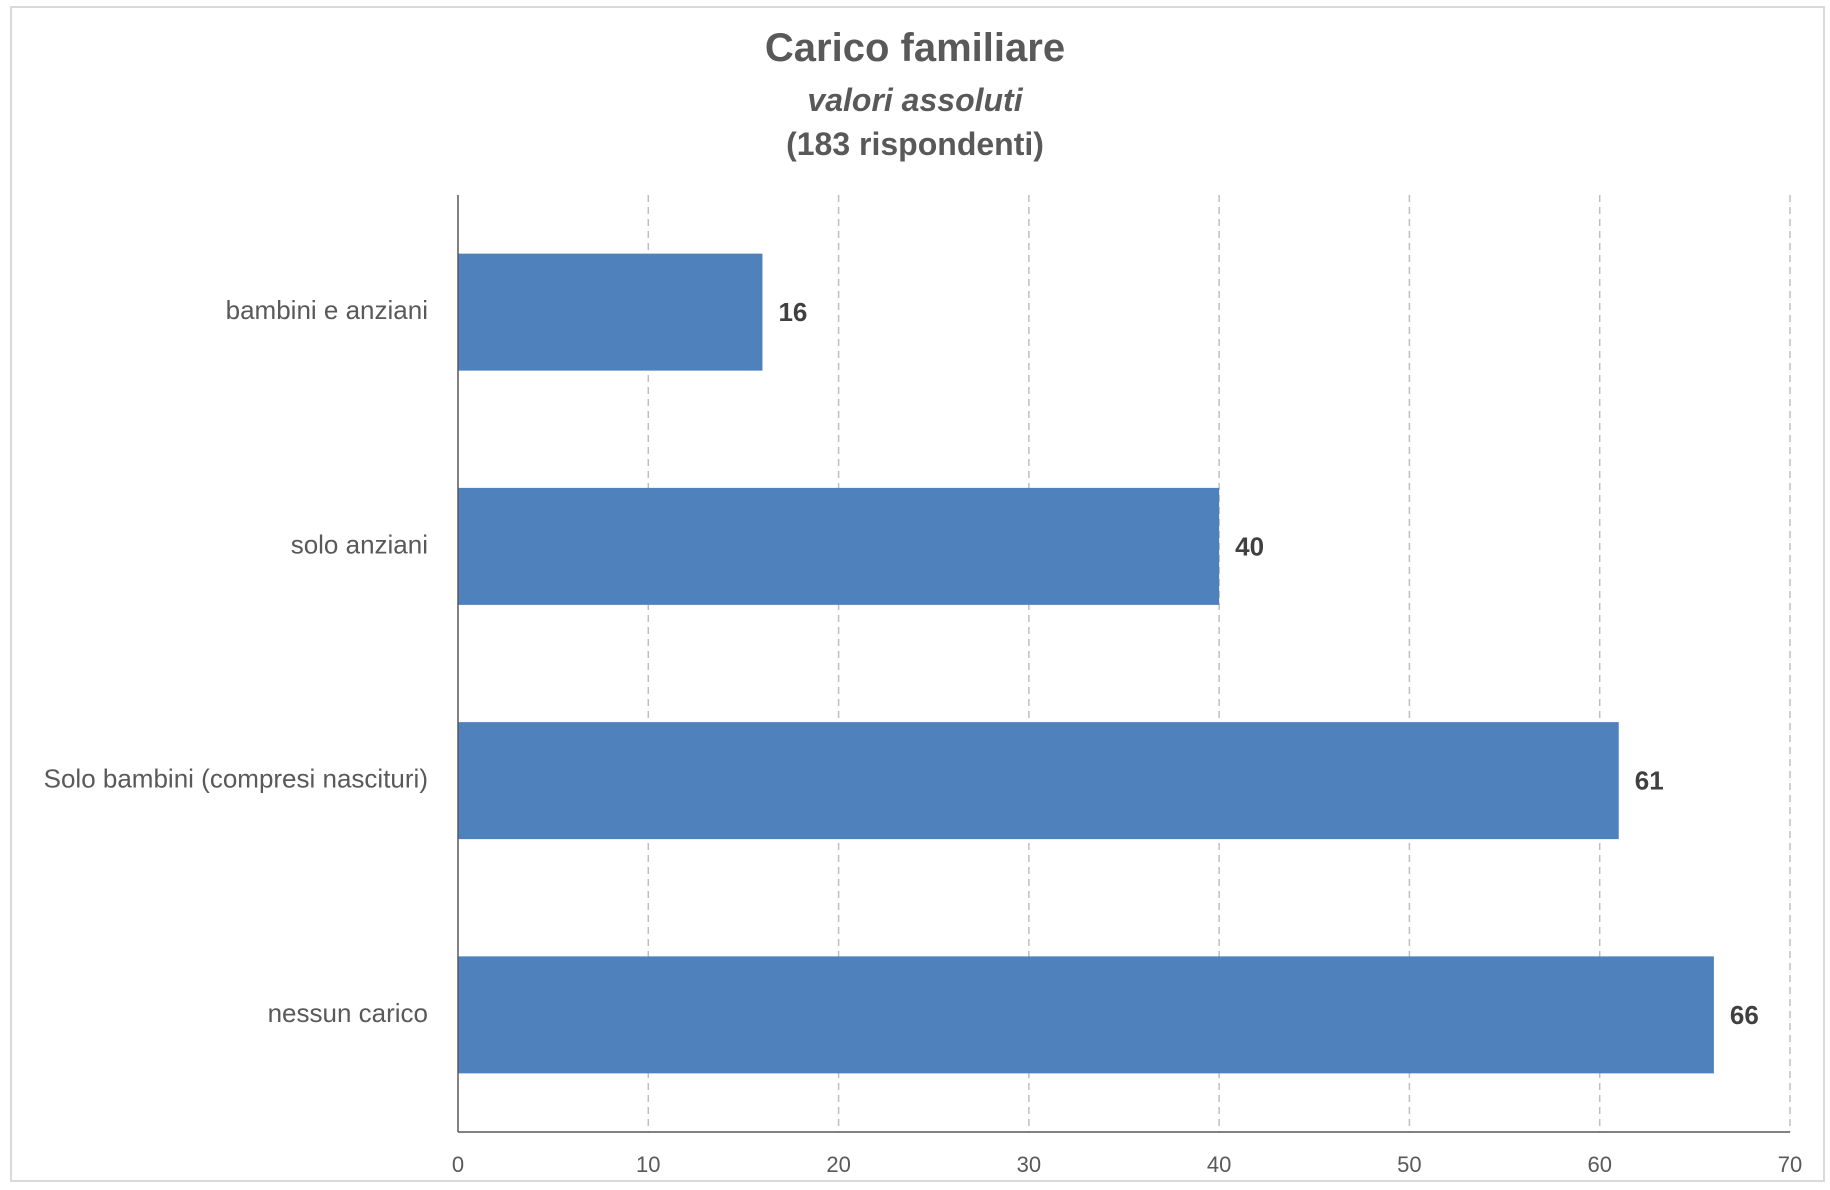 This screenshot has height=1190, width=1830. Describe the element at coordinates (236, 779) in the screenshot. I see `category-label: Solo bambini (compresi nascituri)` at that location.